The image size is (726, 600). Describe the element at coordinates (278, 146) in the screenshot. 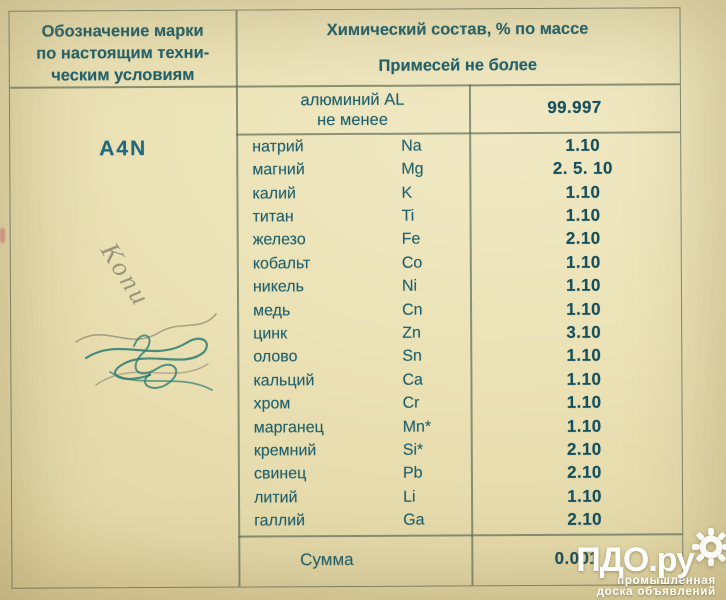

I see `element-name: натрий` at that location.